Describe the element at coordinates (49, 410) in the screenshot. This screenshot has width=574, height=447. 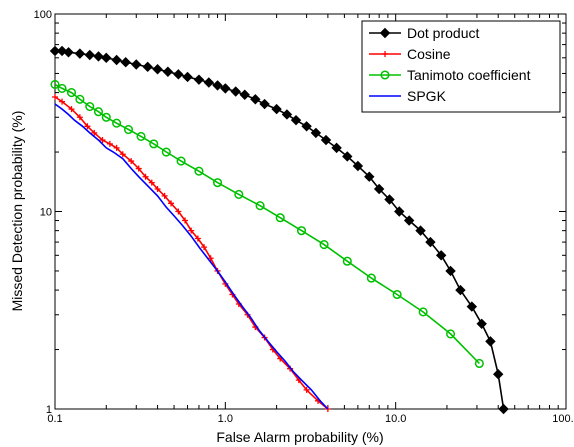
I see `y-tick-label: 1` at that location.